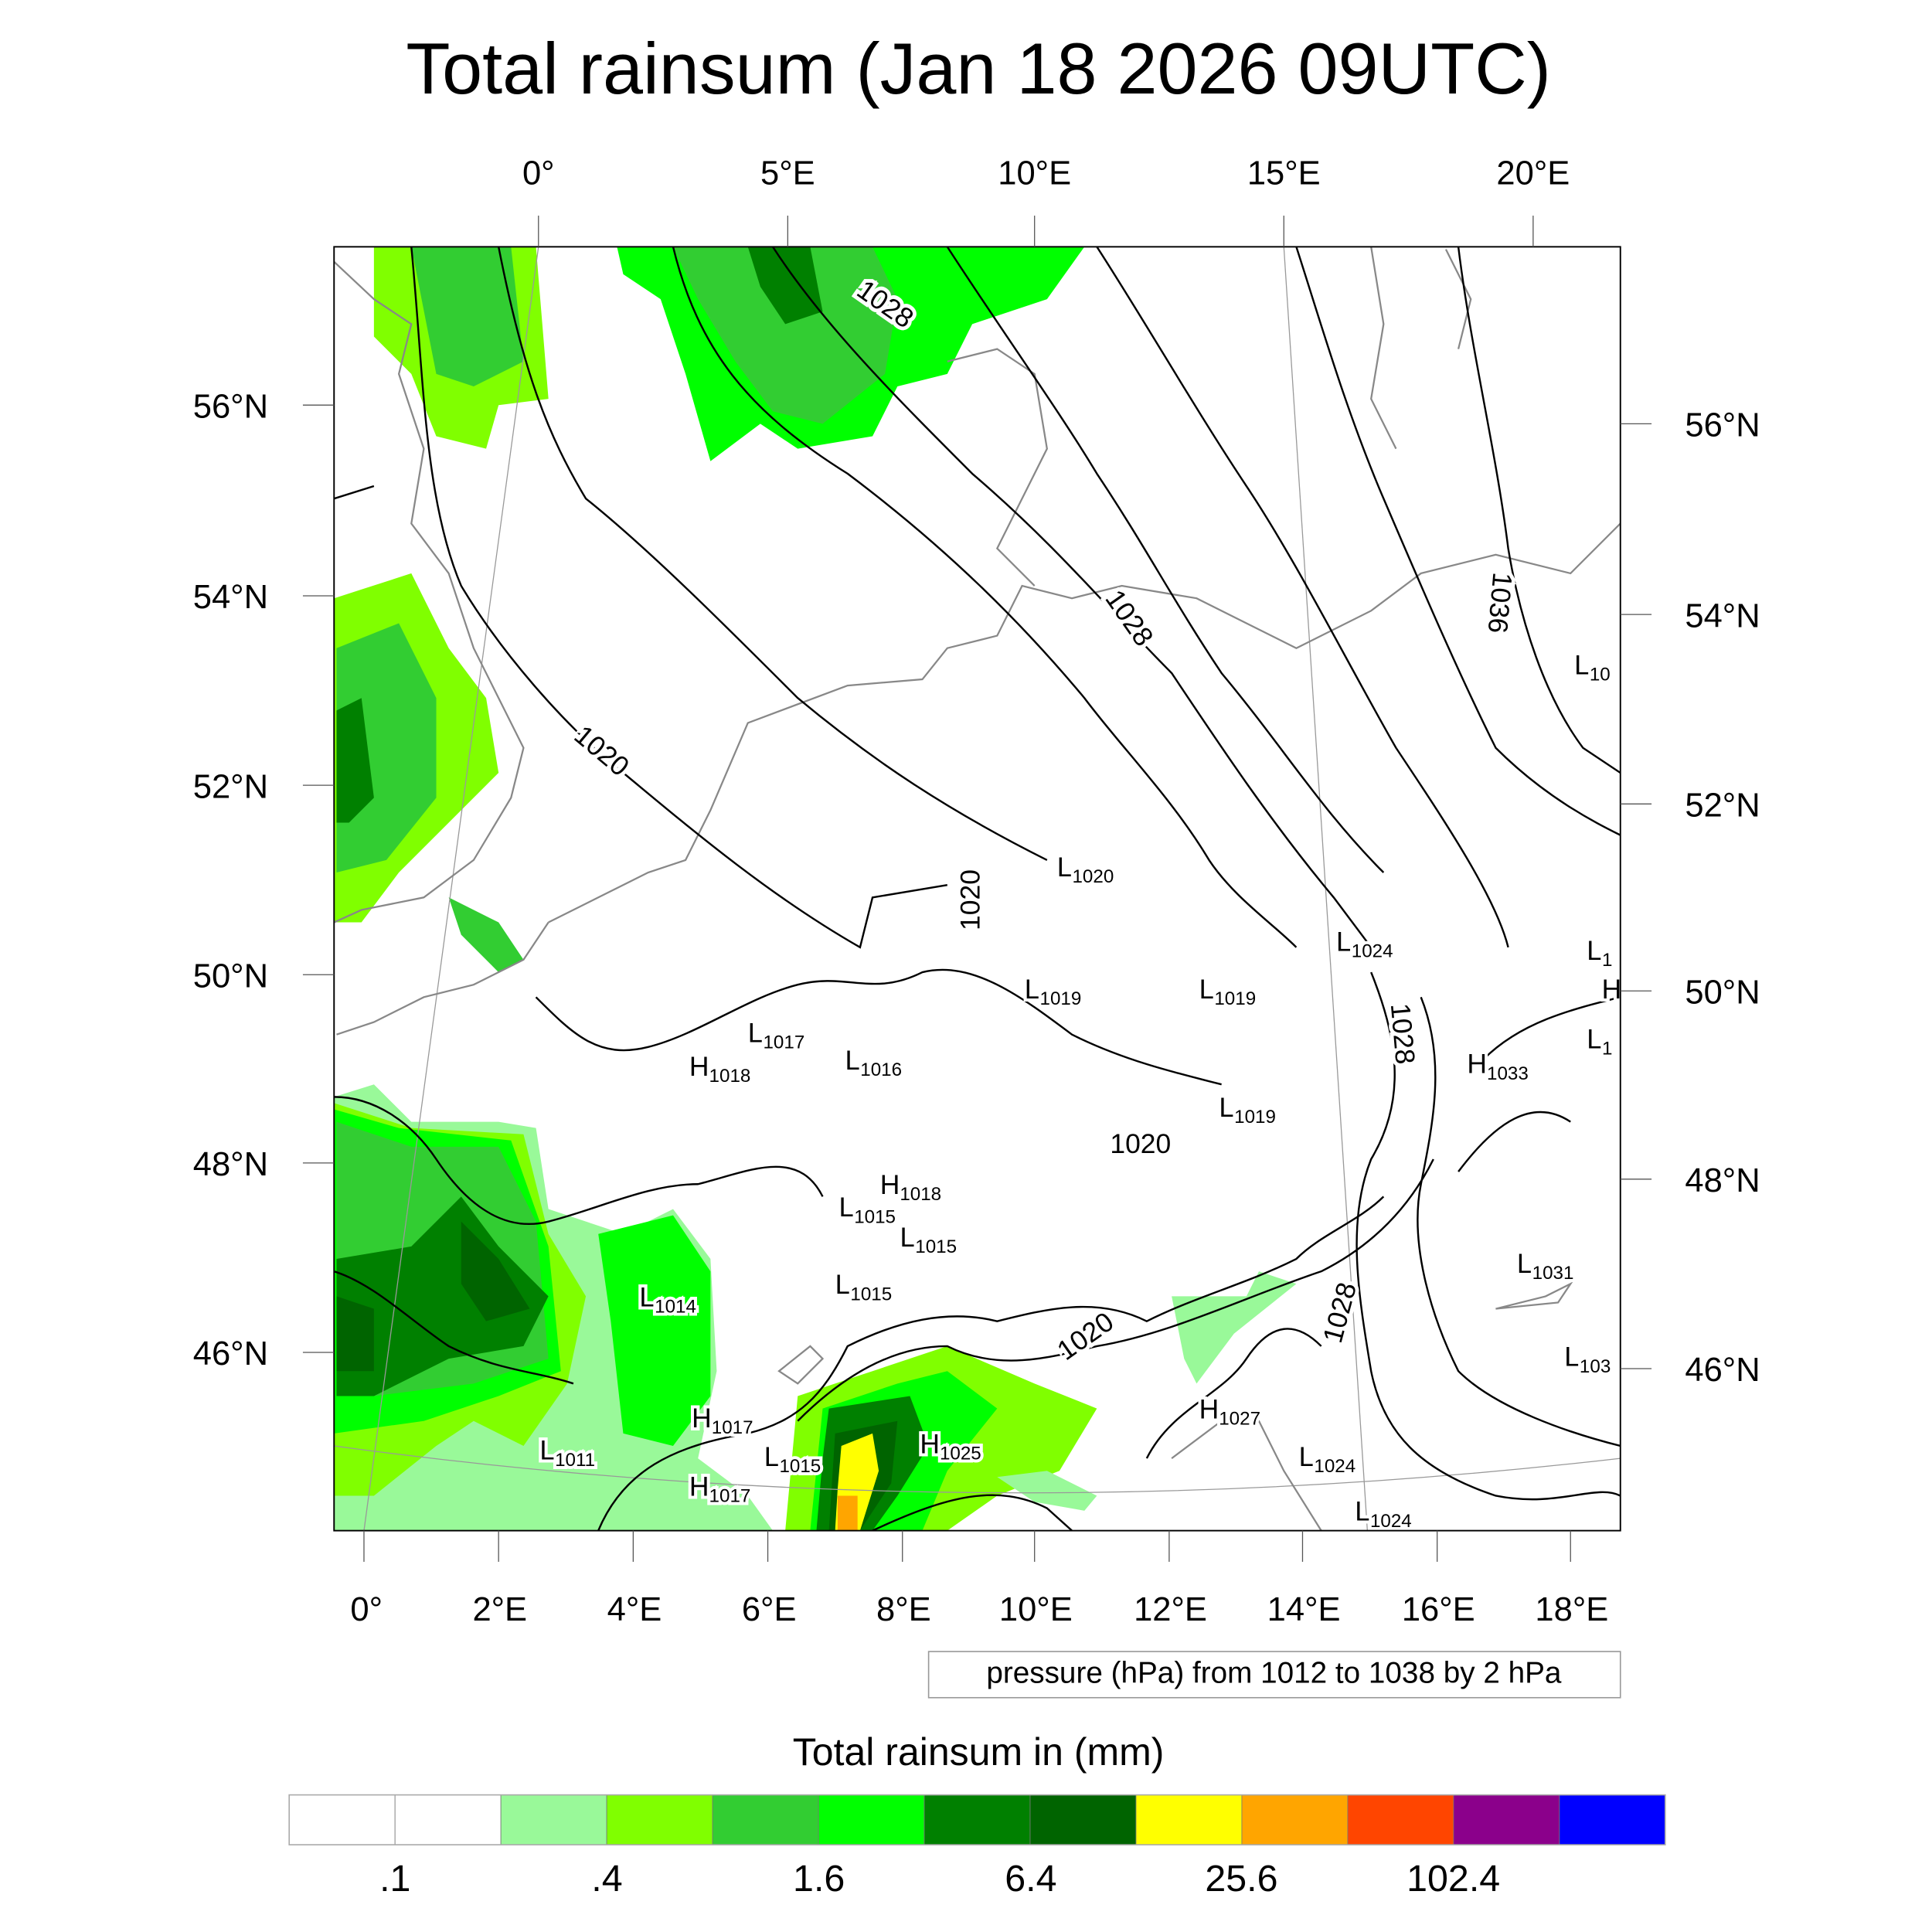 This screenshot has height=1932, width=1932. I want to click on pressure-center-label: H, so click(1612, 990).